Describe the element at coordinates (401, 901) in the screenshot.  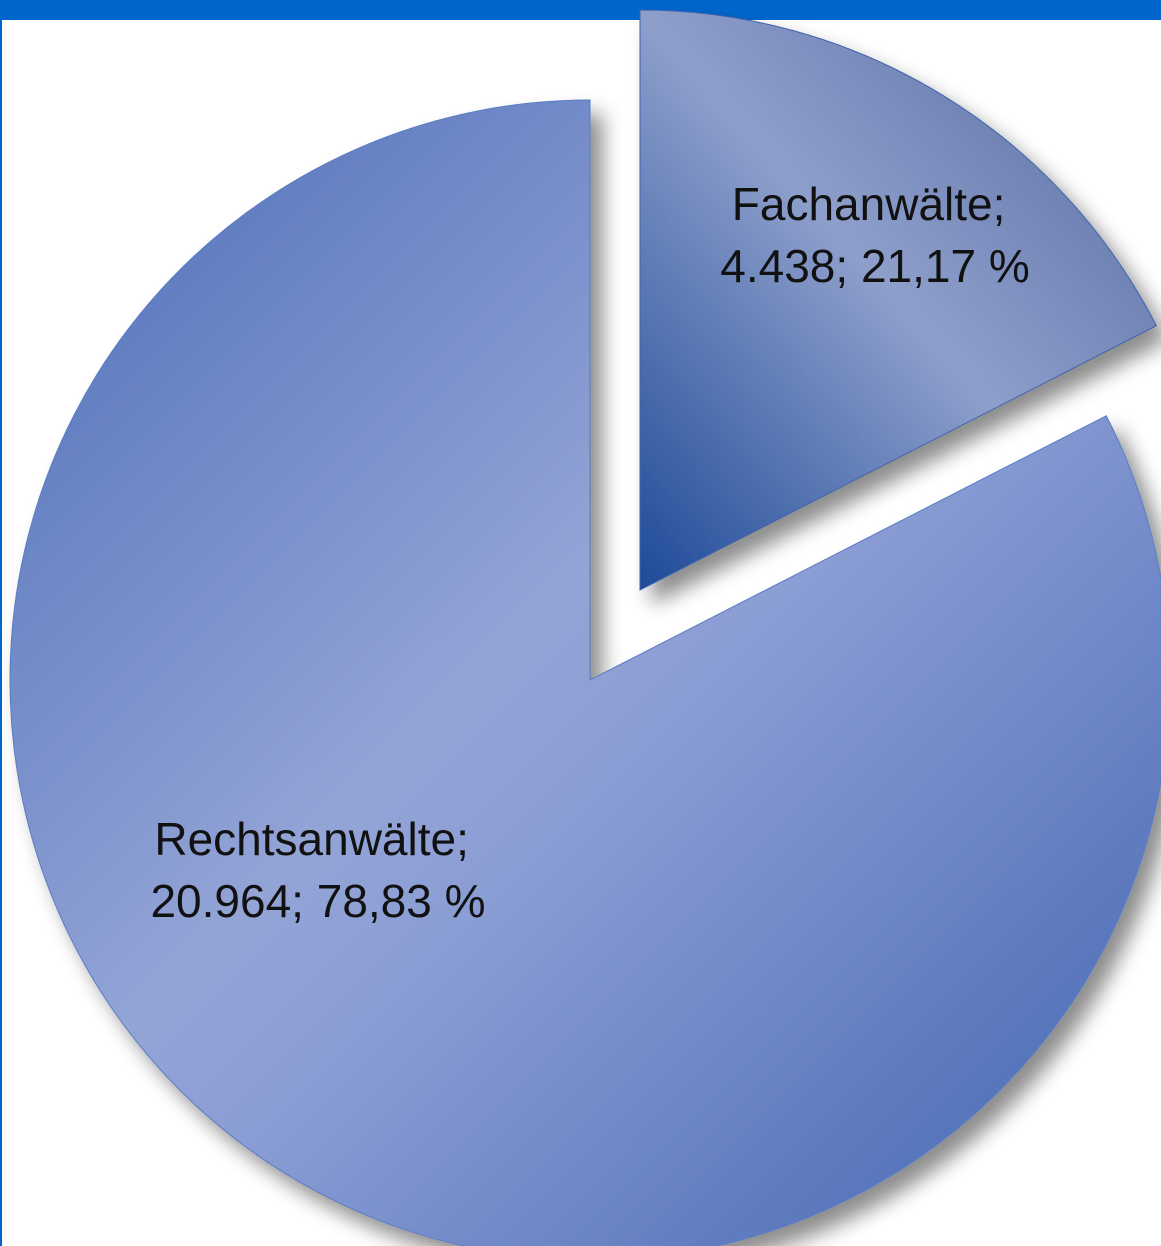
I see `percentage-label: 78,83 %` at that location.